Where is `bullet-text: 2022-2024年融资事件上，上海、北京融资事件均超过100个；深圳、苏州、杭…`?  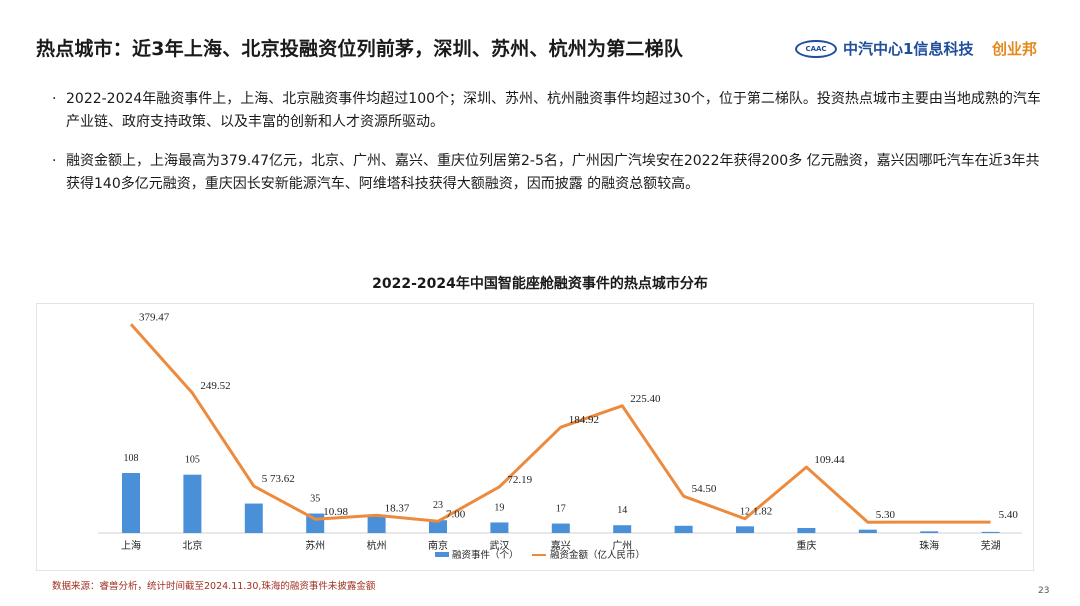 bullet-text: 2022-2024年融资事件上，上海、北京融资事件均超过100个；深圳、苏州、杭… is located at coordinates (553, 110).